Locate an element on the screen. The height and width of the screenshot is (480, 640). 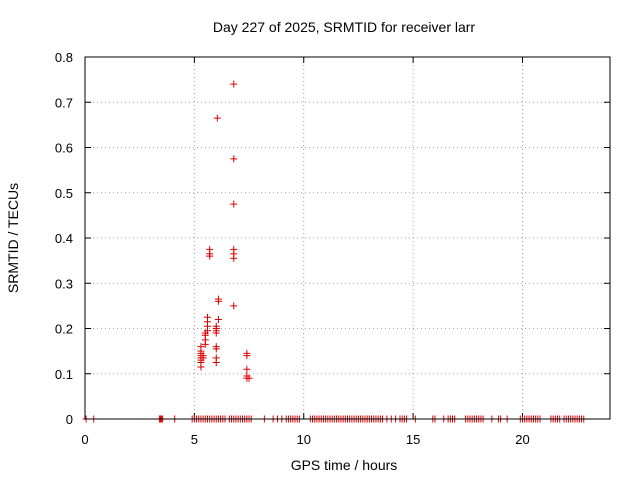
y-tick-label: 0.8 is located at coordinates (64, 57).